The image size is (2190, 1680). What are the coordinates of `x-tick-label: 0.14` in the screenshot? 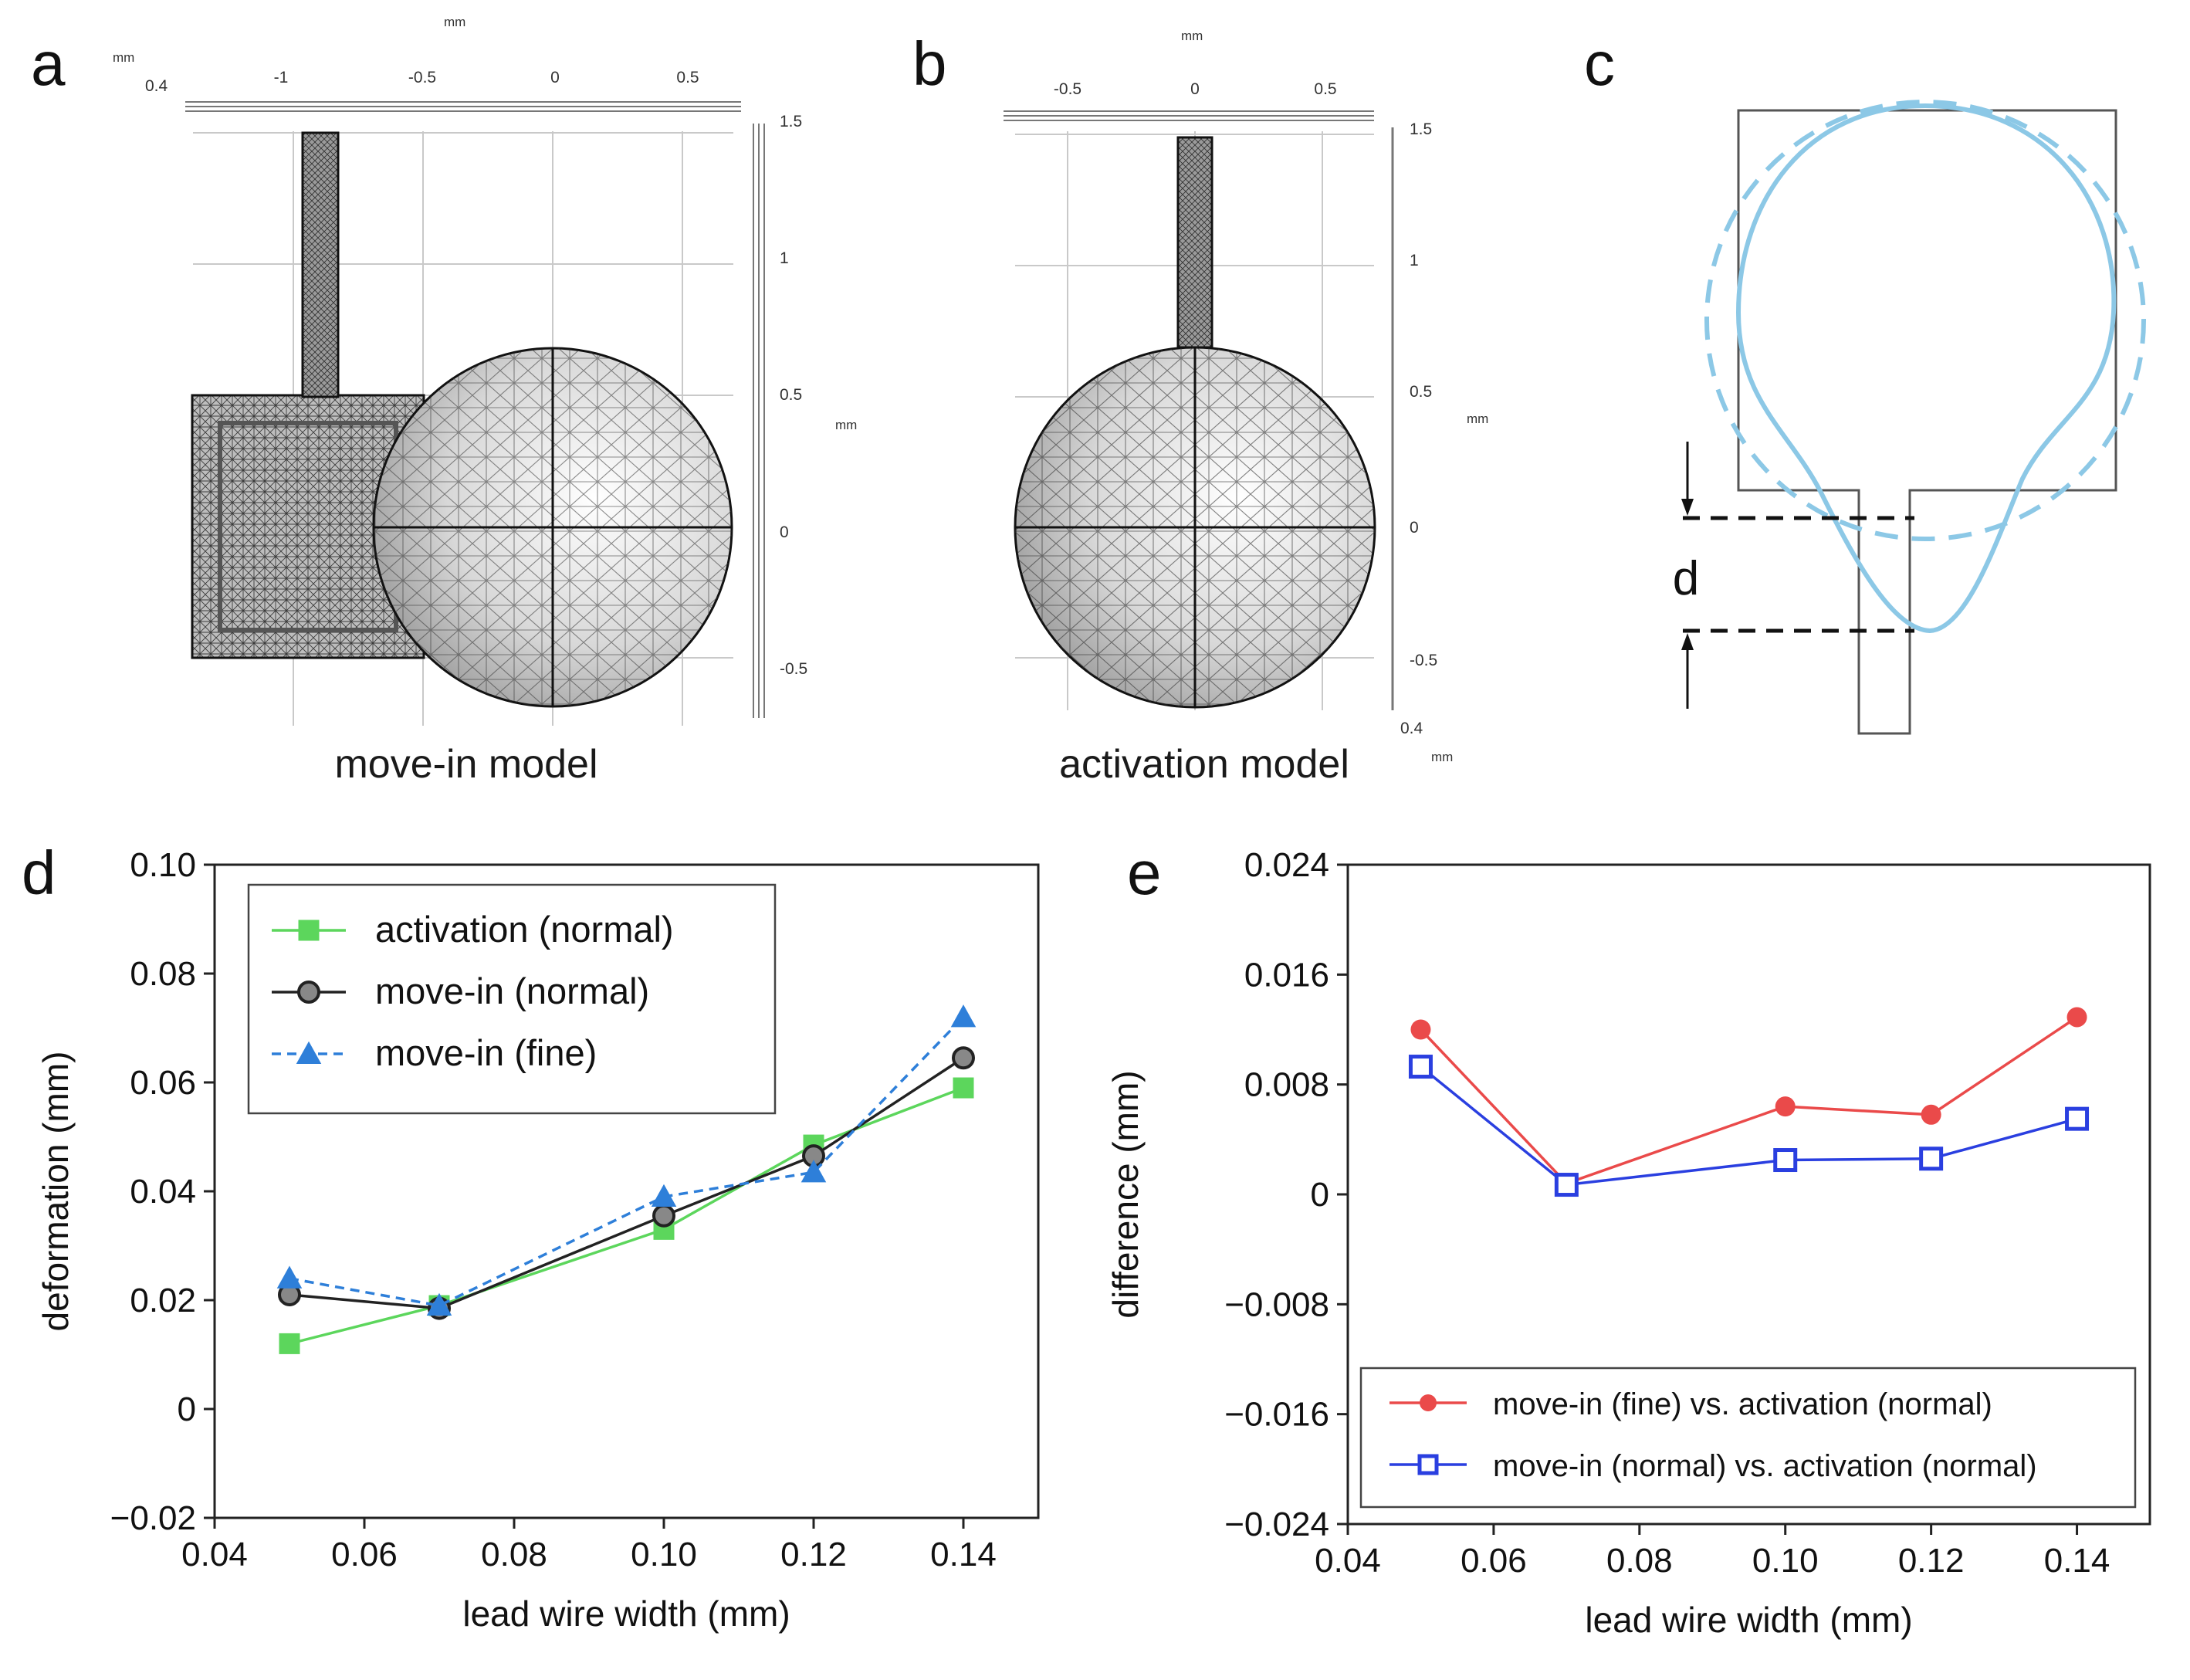 It's located at (2077, 1561).